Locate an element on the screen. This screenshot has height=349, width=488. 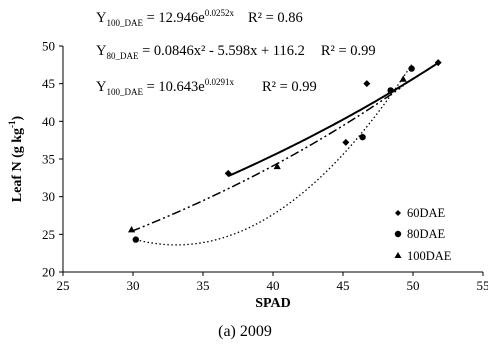
legend: 60DAE 80DAE 100DAE is located at coordinates (423, 234).